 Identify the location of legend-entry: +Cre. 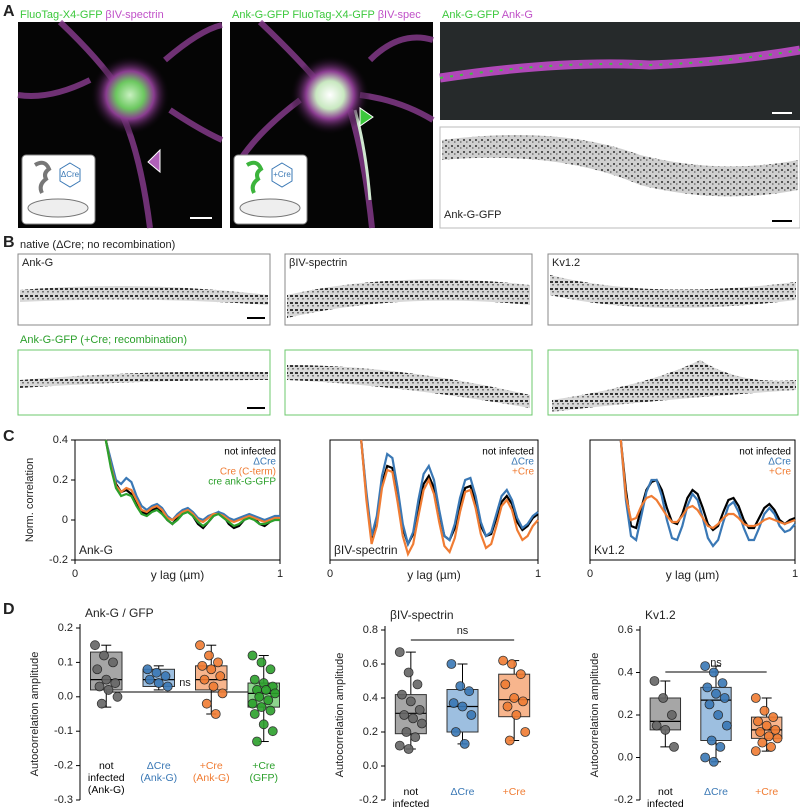
(780, 472).